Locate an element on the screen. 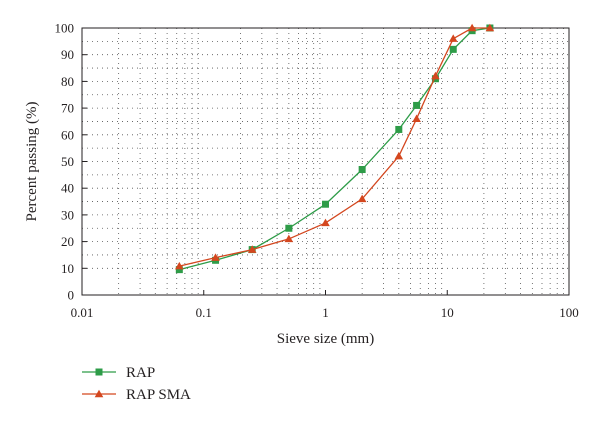 Image resolution: width=600 pixels, height=422 pixels. y-axis-ticks: 0 10 20 30 40 50 60 70 80 90 100 is located at coordinates (71, 162).